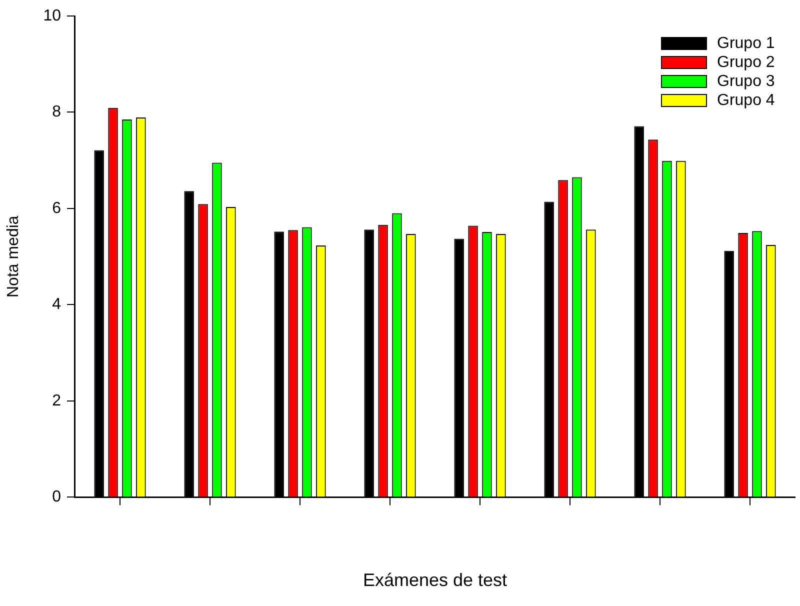 The width and height of the screenshot is (800, 606). I want to click on legend-label: Grupo 2, so click(746, 63).